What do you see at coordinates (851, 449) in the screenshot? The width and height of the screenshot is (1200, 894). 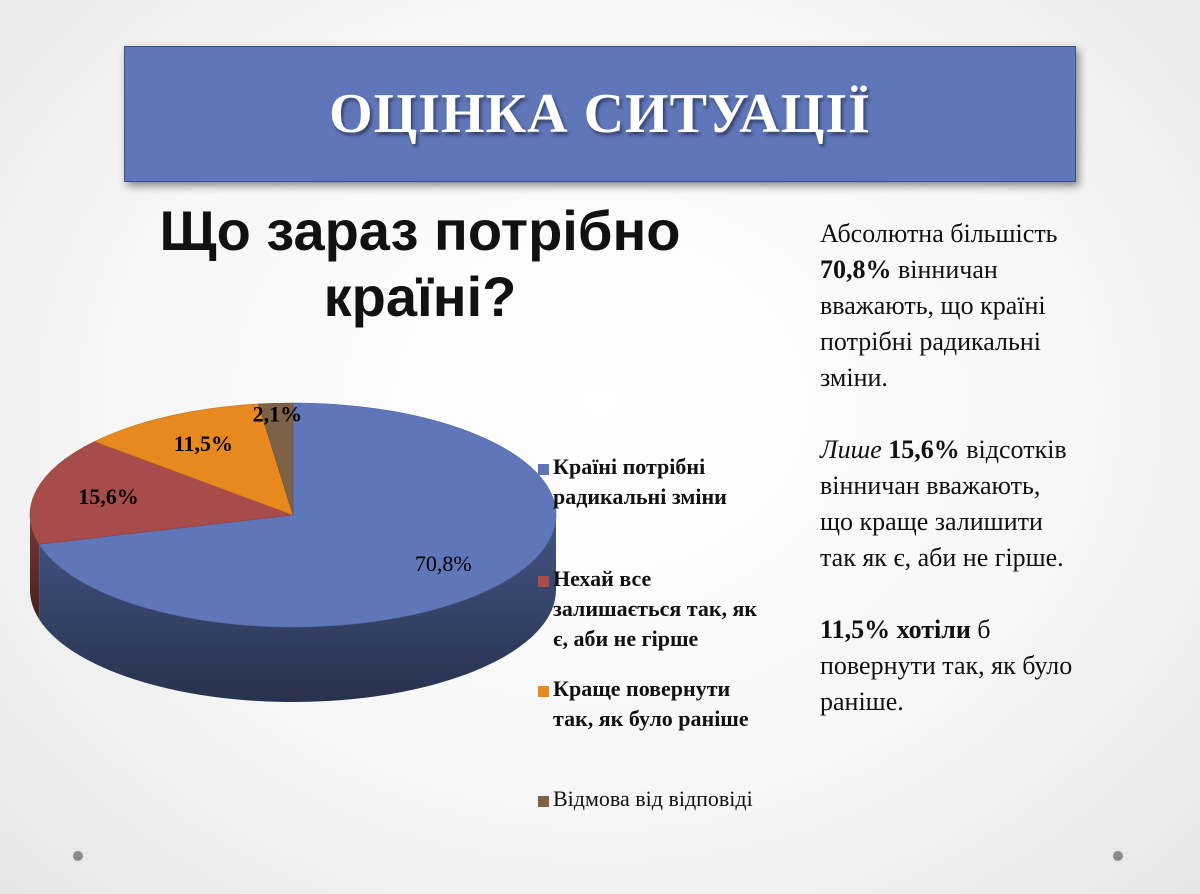 I see `summary-text: Лише` at bounding box center [851, 449].